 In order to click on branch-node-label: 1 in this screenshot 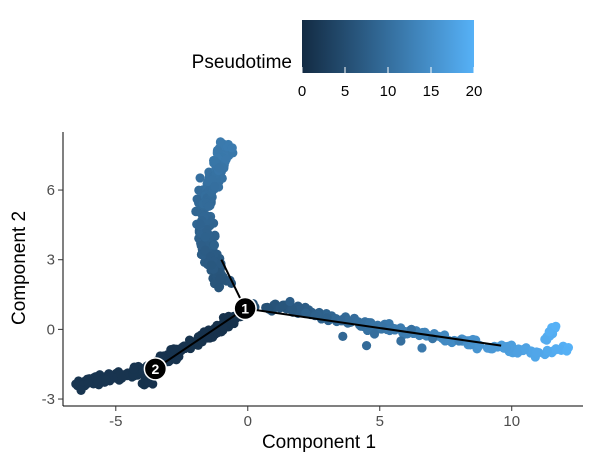, I will do `click(245, 308)`.